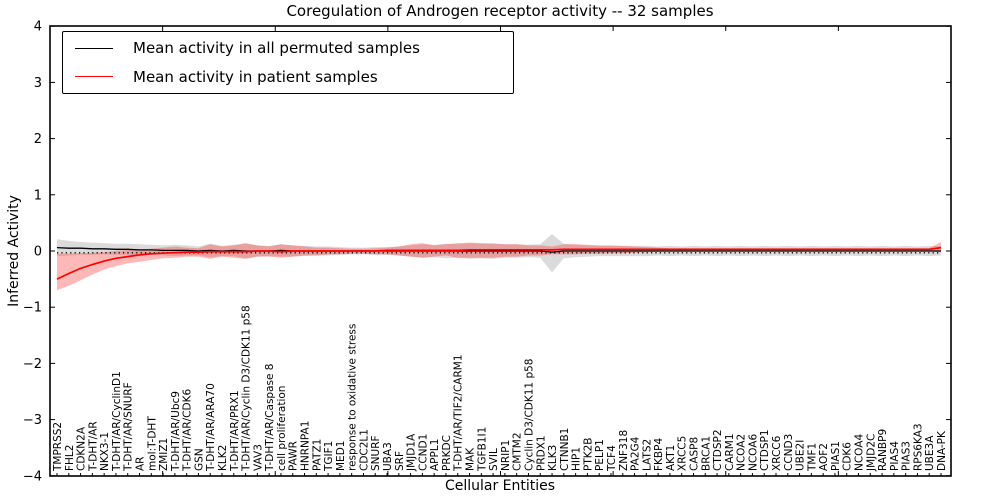 The height and width of the screenshot is (500, 1000). I want to click on x-tick-label: NCOA6, so click(753, 452).